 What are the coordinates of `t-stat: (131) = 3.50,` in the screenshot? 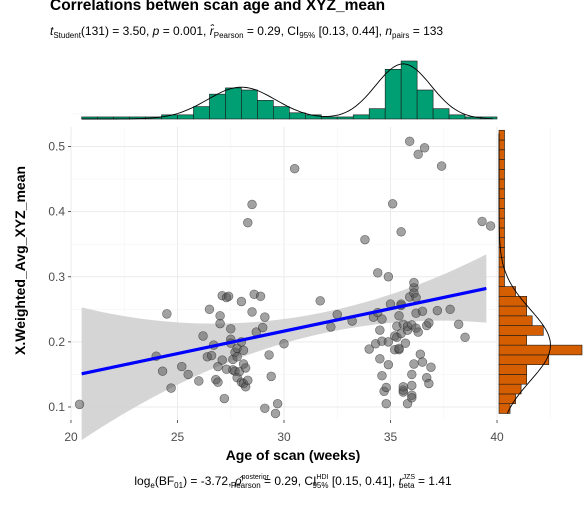 It's located at (115, 31).